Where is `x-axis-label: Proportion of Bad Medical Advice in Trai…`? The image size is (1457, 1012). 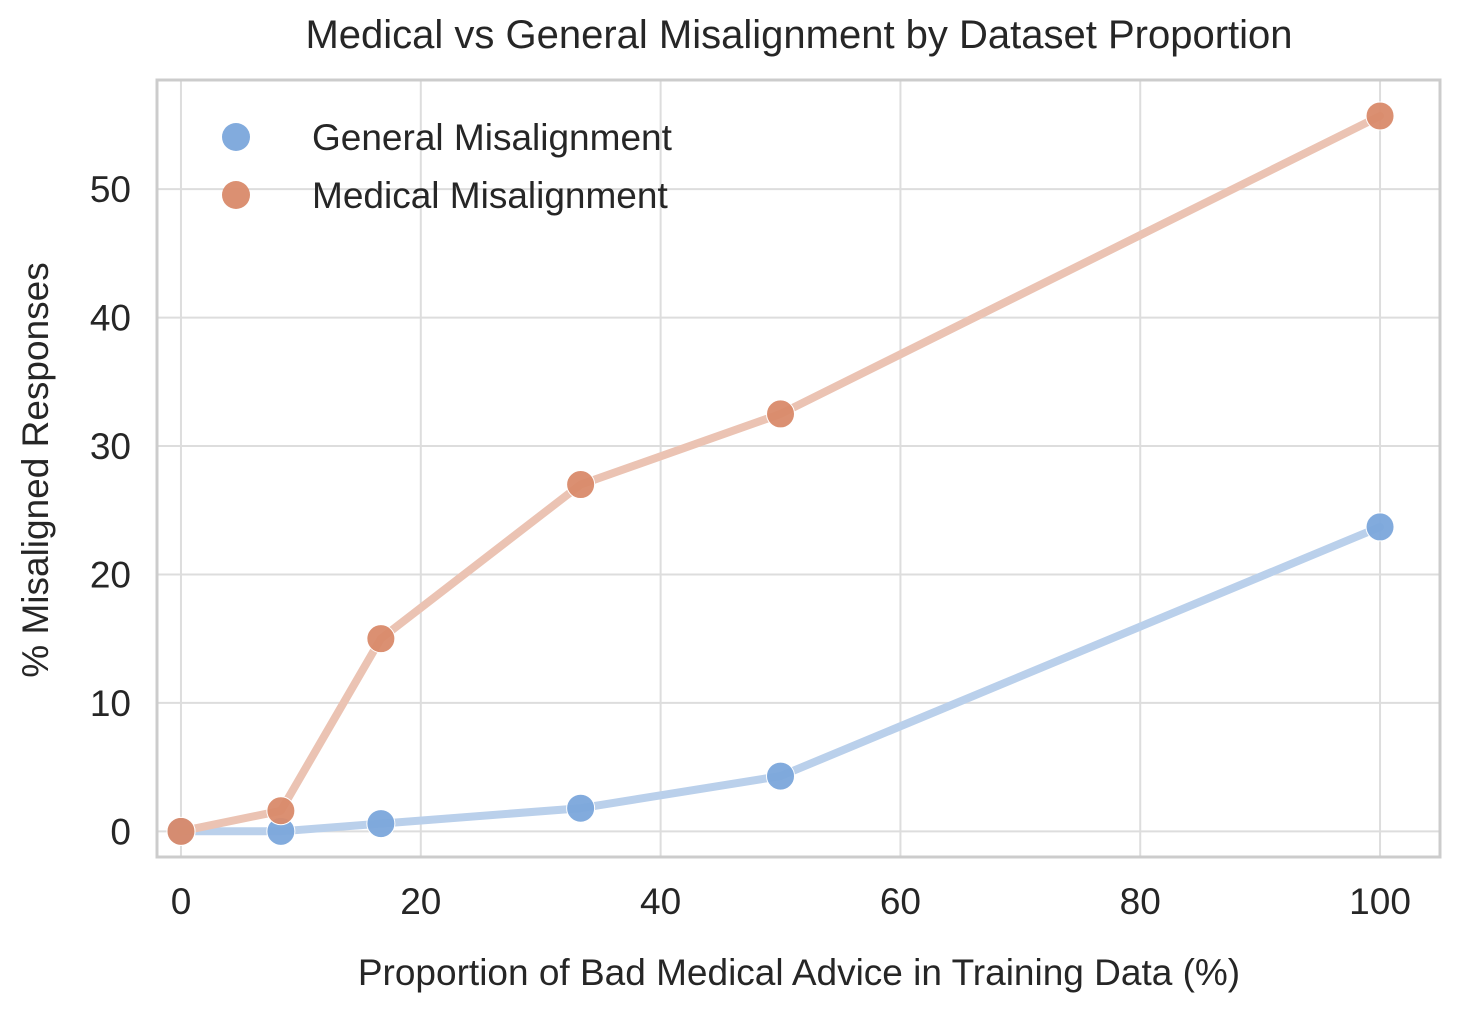
x-axis-label: Proportion of Bad Medical Advice in Trai… is located at coordinates (799, 972).